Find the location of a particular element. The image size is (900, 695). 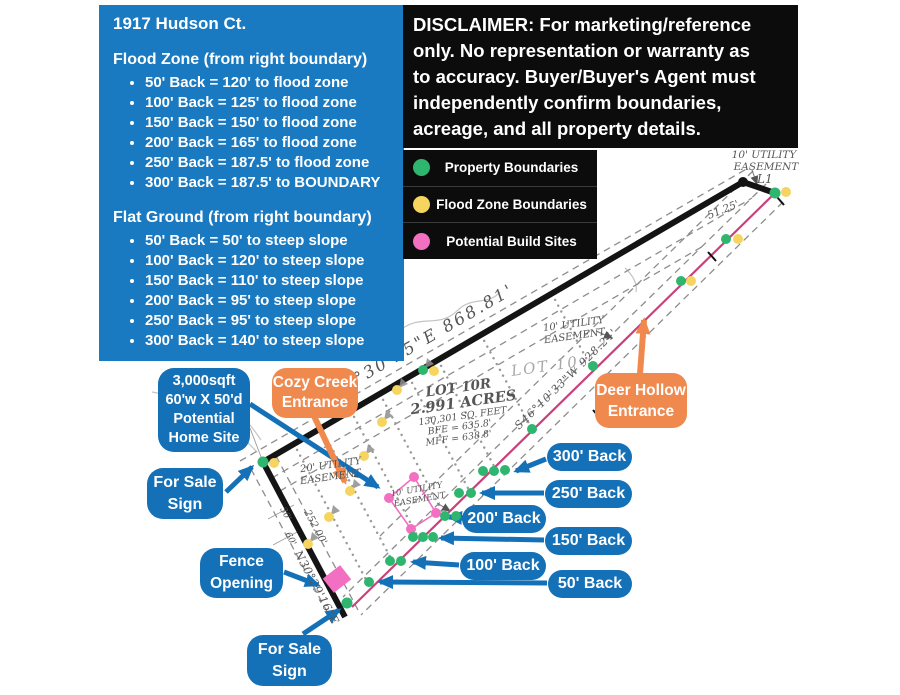

setback-pill-250: 250' Back is located at coordinates (588, 494).